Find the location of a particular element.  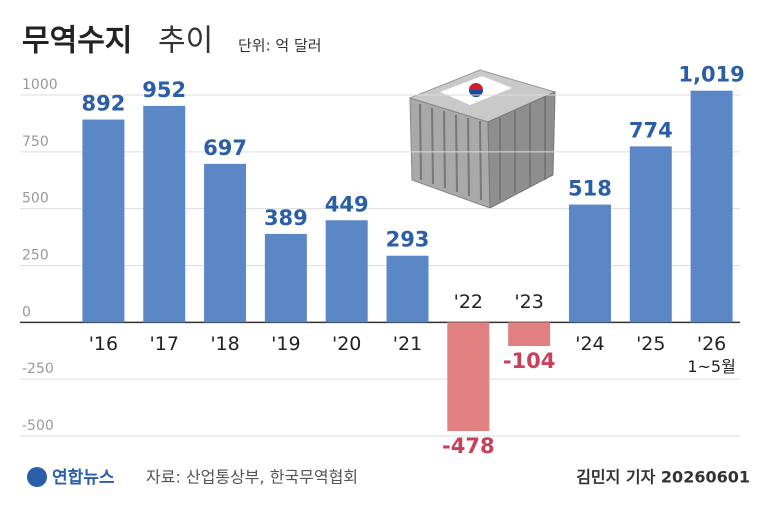

y-tick-label: -500 is located at coordinates (38, 426).